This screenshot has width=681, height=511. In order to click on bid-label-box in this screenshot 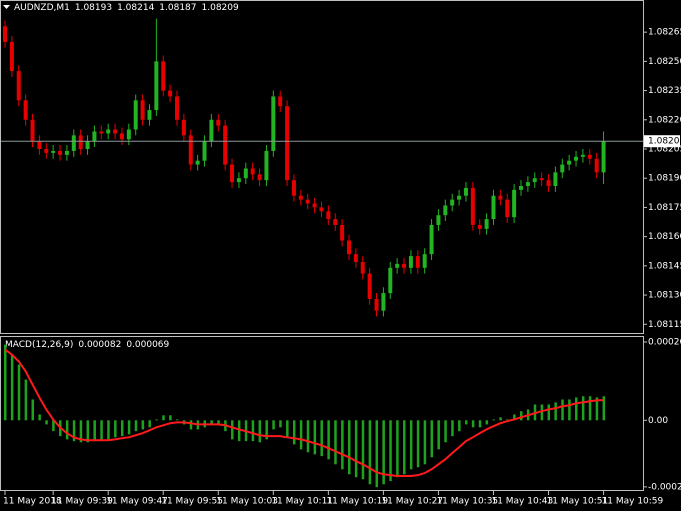, I will do `click(662, 141)`.